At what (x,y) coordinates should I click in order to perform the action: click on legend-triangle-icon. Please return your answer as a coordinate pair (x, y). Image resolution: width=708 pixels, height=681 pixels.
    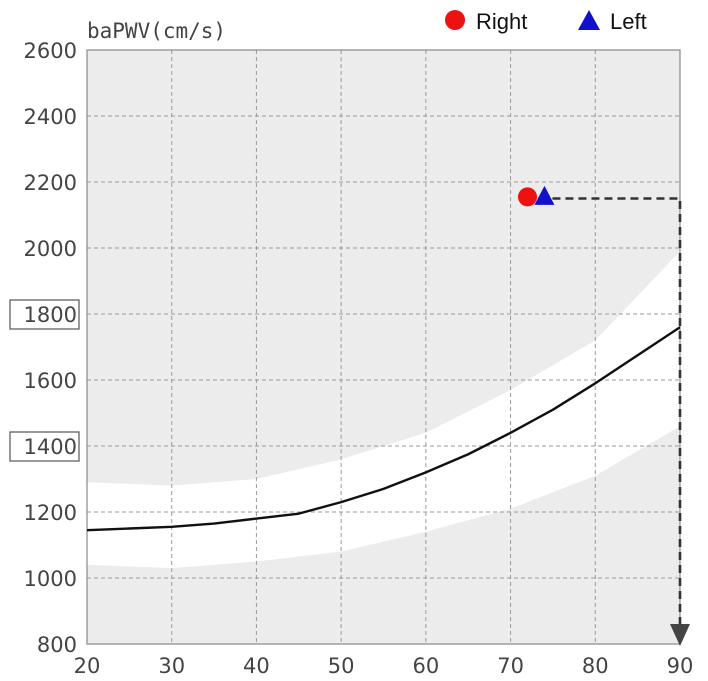
    Looking at the image, I should click on (589, 20).